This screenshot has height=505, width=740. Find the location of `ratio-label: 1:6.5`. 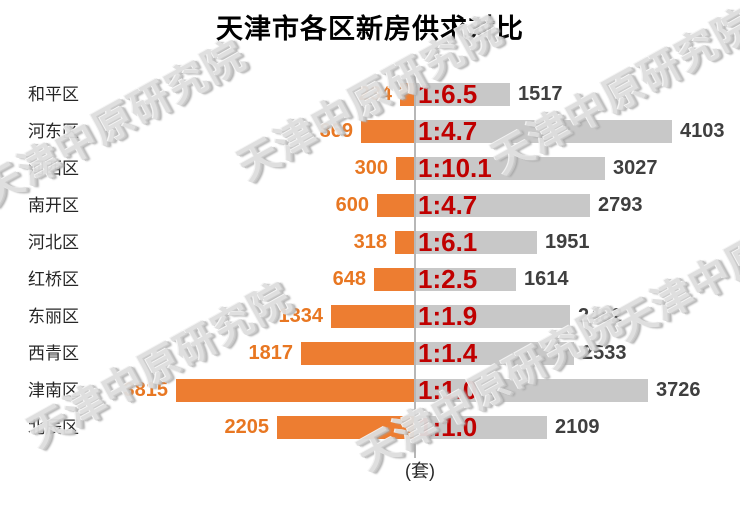

ratio-label: 1:6.5 is located at coordinates (448, 94).